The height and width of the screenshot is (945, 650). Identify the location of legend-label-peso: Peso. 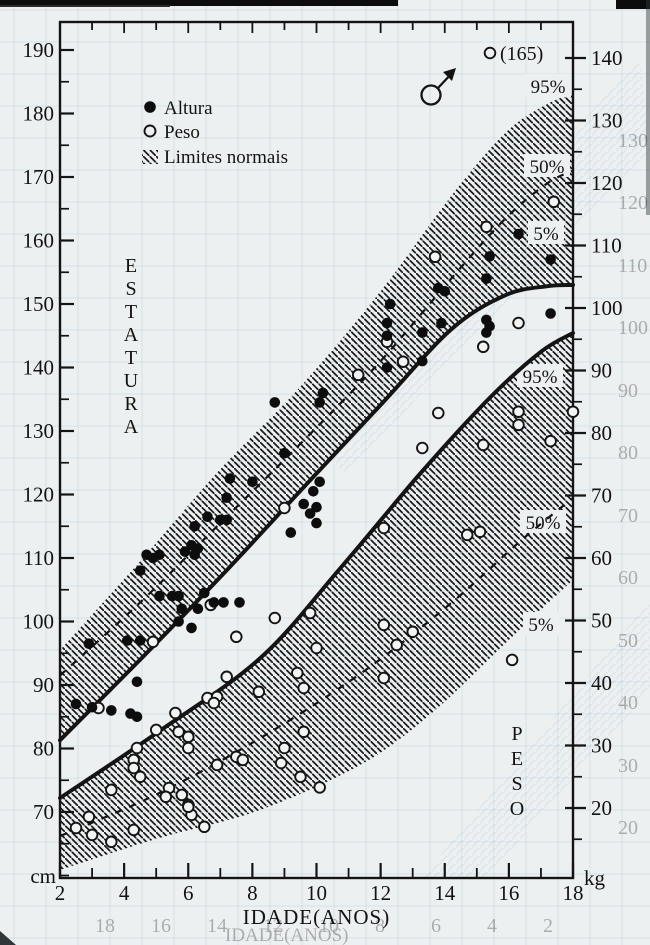
(182, 132).